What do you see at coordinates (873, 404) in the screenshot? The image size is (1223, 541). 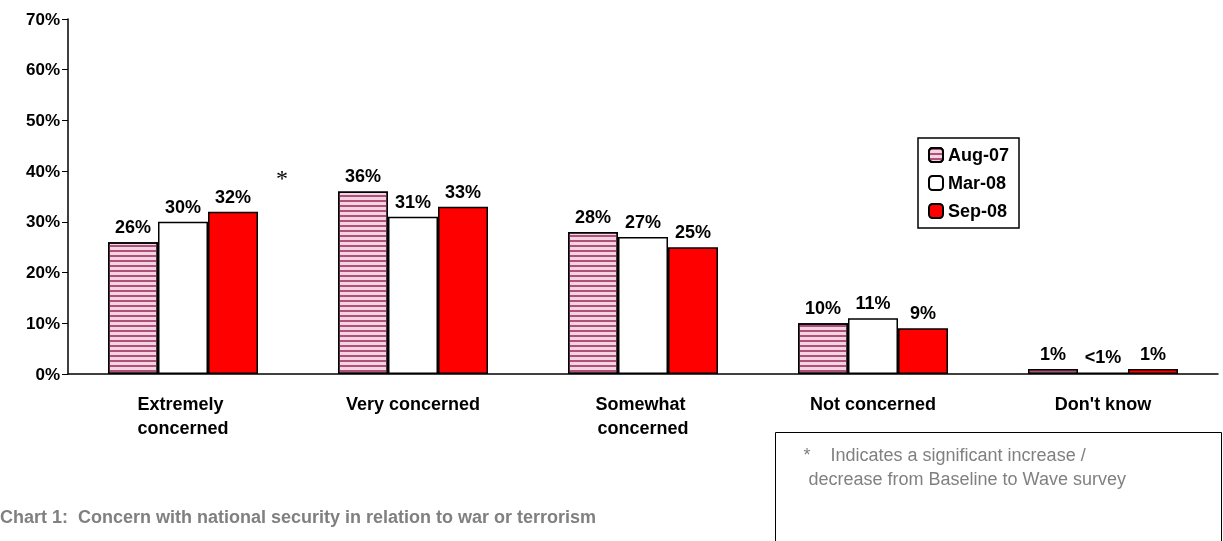 I see `x-tick-label: Not concerned` at bounding box center [873, 404].